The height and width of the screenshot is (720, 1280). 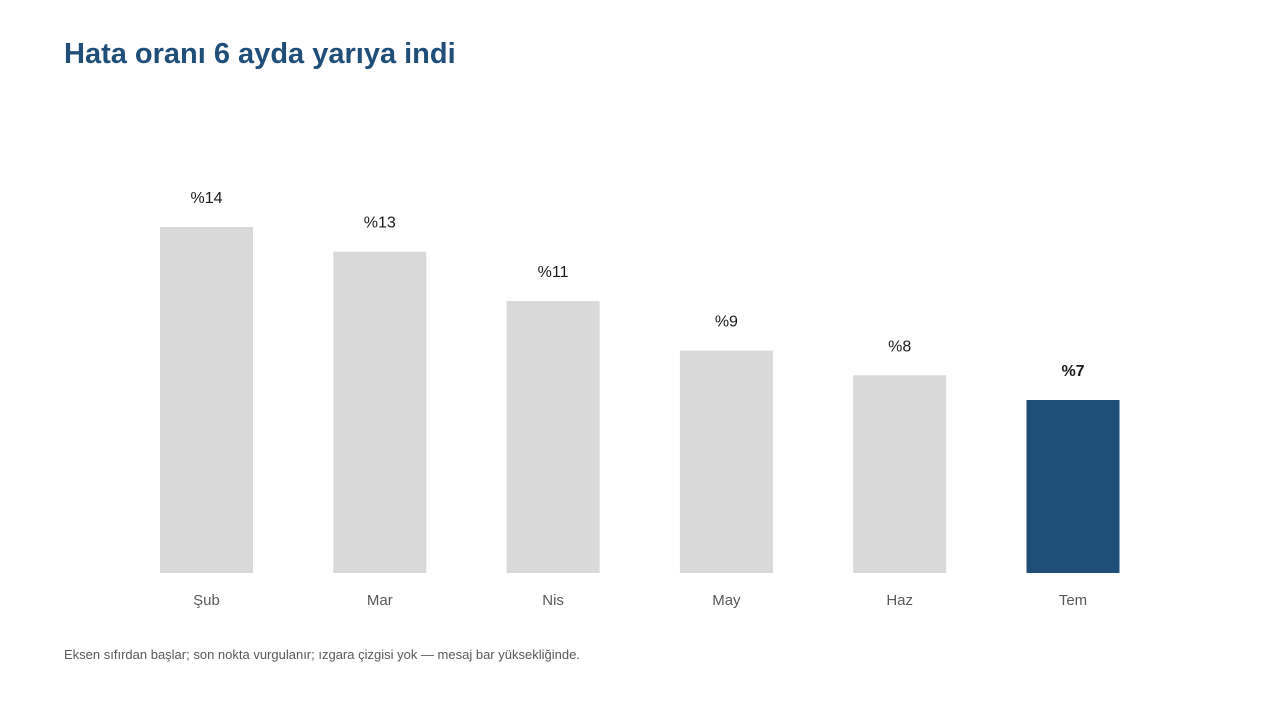 What do you see at coordinates (380, 412) in the screenshot?
I see `bar-Mar` at bounding box center [380, 412].